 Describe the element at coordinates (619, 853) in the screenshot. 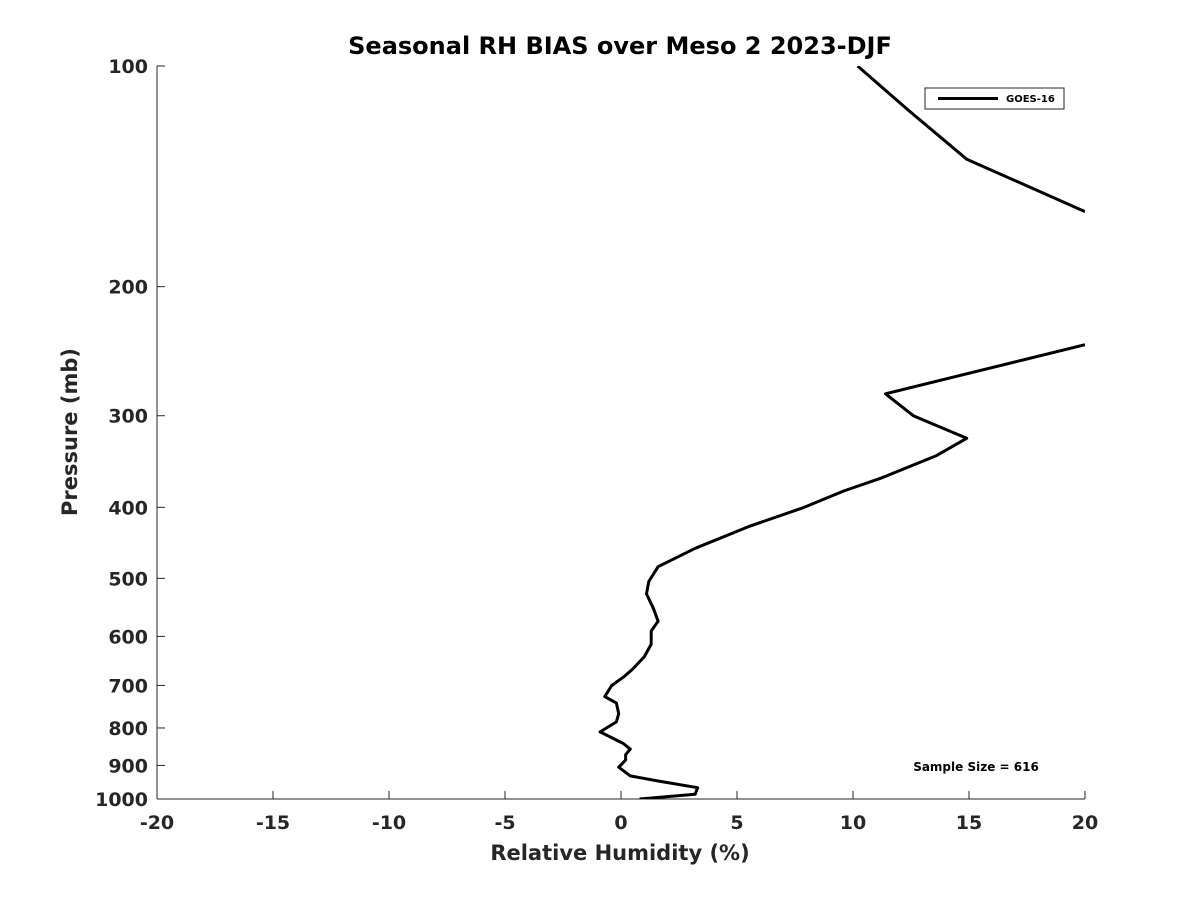

I see `x-axis-label: Relative Humidity (%)` at that location.